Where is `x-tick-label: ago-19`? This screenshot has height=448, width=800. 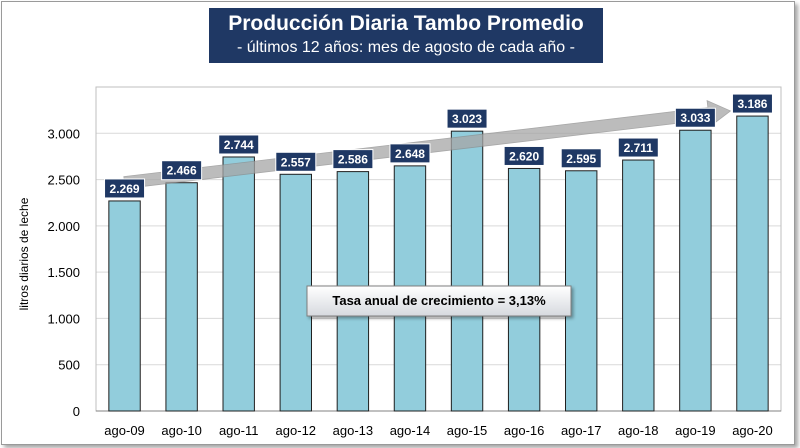 x-tick-label: ago-19 is located at coordinates (695, 430).